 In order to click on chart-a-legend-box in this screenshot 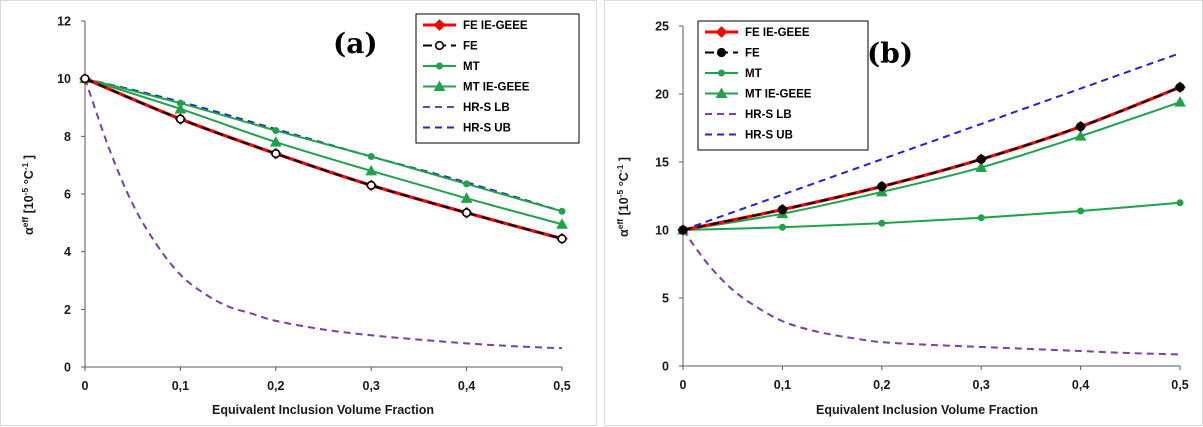, I will do `click(497, 78)`.